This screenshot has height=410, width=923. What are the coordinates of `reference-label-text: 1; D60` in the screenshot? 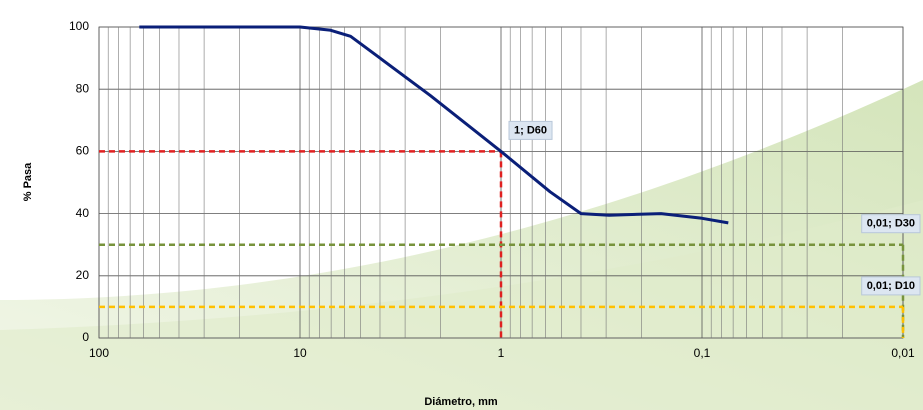 It's located at (530, 130).